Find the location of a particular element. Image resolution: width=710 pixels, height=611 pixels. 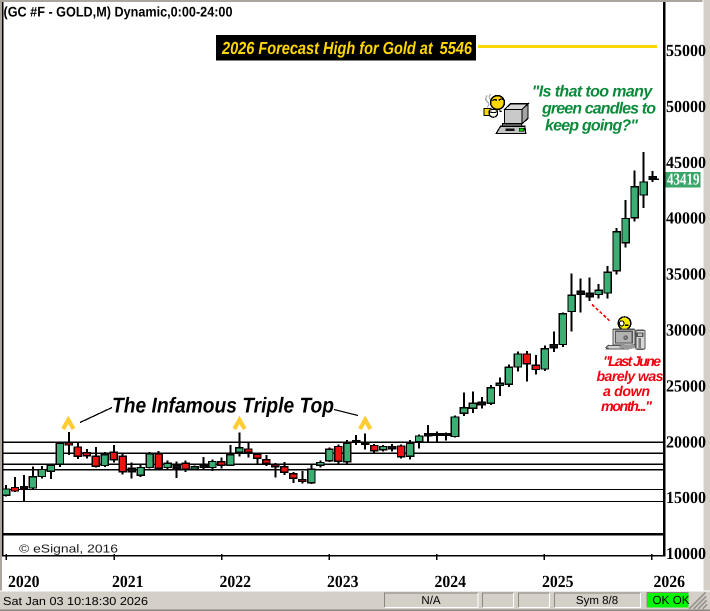

svg-text: a down is located at coordinates (626, 392).